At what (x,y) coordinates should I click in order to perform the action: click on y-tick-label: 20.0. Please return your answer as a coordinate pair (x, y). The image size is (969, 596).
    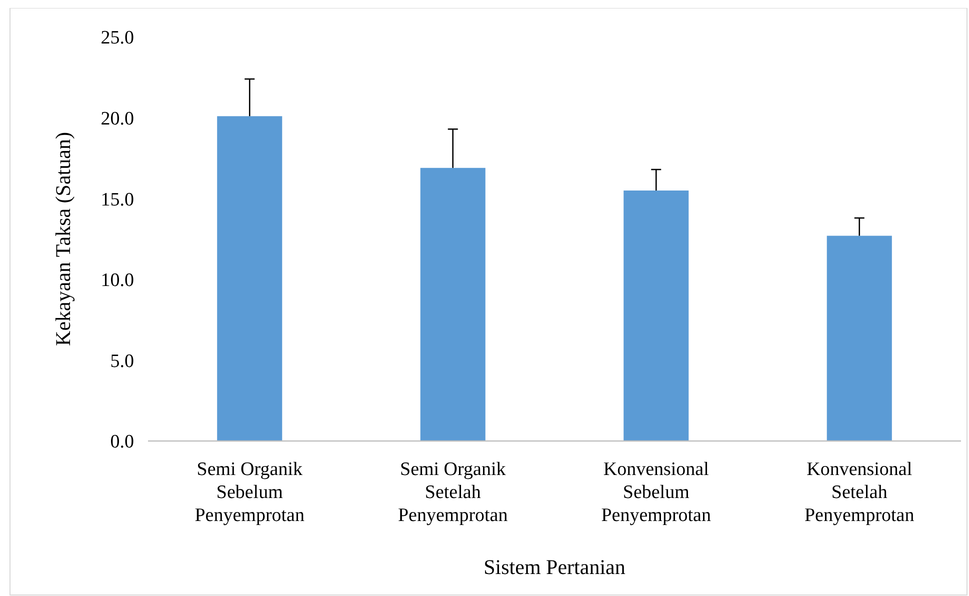
    Looking at the image, I should click on (117, 119).